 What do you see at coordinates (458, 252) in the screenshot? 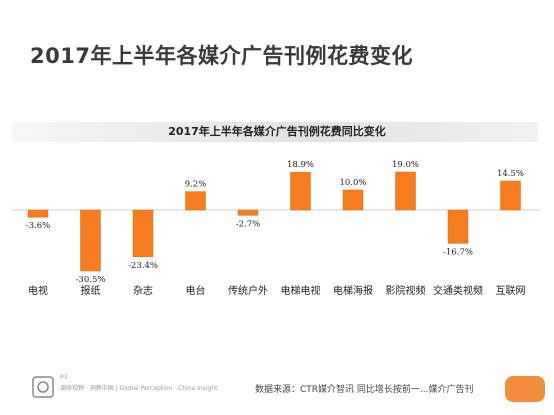
I see `value-label: -16.7%` at bounding box center [458, 252].